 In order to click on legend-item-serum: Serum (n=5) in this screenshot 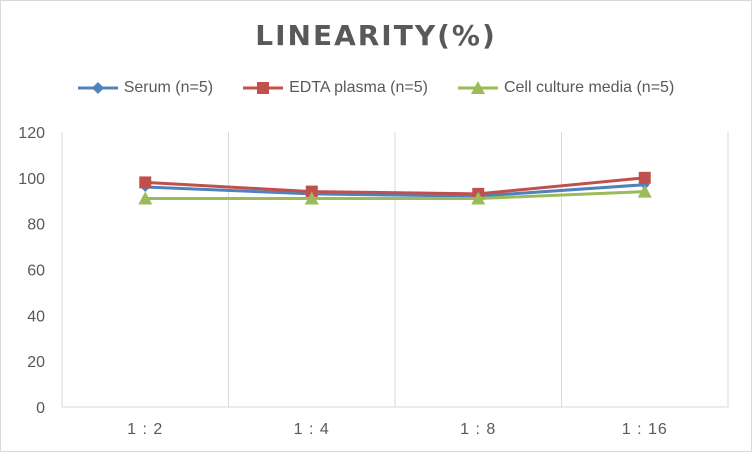, I will do `click(145, 88)`.